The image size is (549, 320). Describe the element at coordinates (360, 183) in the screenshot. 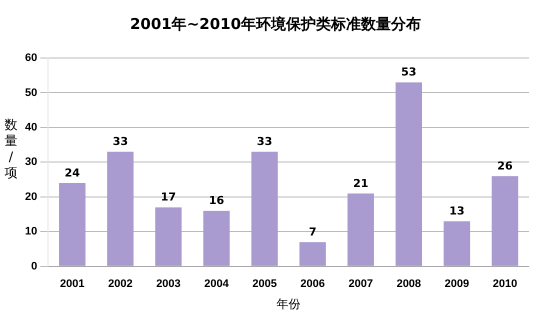

I see `data-label: 21` at that location.